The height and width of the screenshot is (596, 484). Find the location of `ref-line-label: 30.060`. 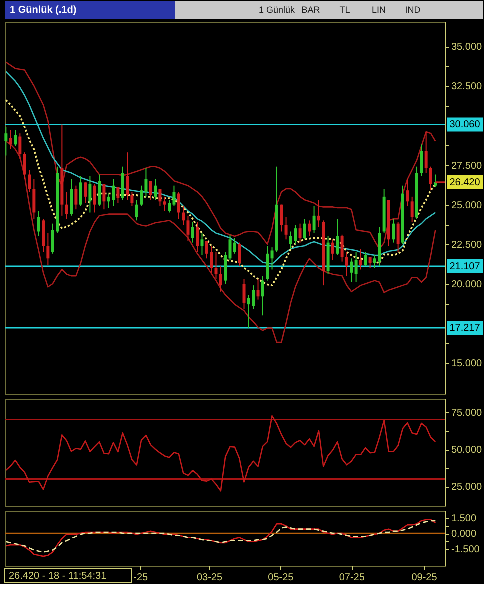

ref-line-label: 30.060 is located at coordinates (465, 125).